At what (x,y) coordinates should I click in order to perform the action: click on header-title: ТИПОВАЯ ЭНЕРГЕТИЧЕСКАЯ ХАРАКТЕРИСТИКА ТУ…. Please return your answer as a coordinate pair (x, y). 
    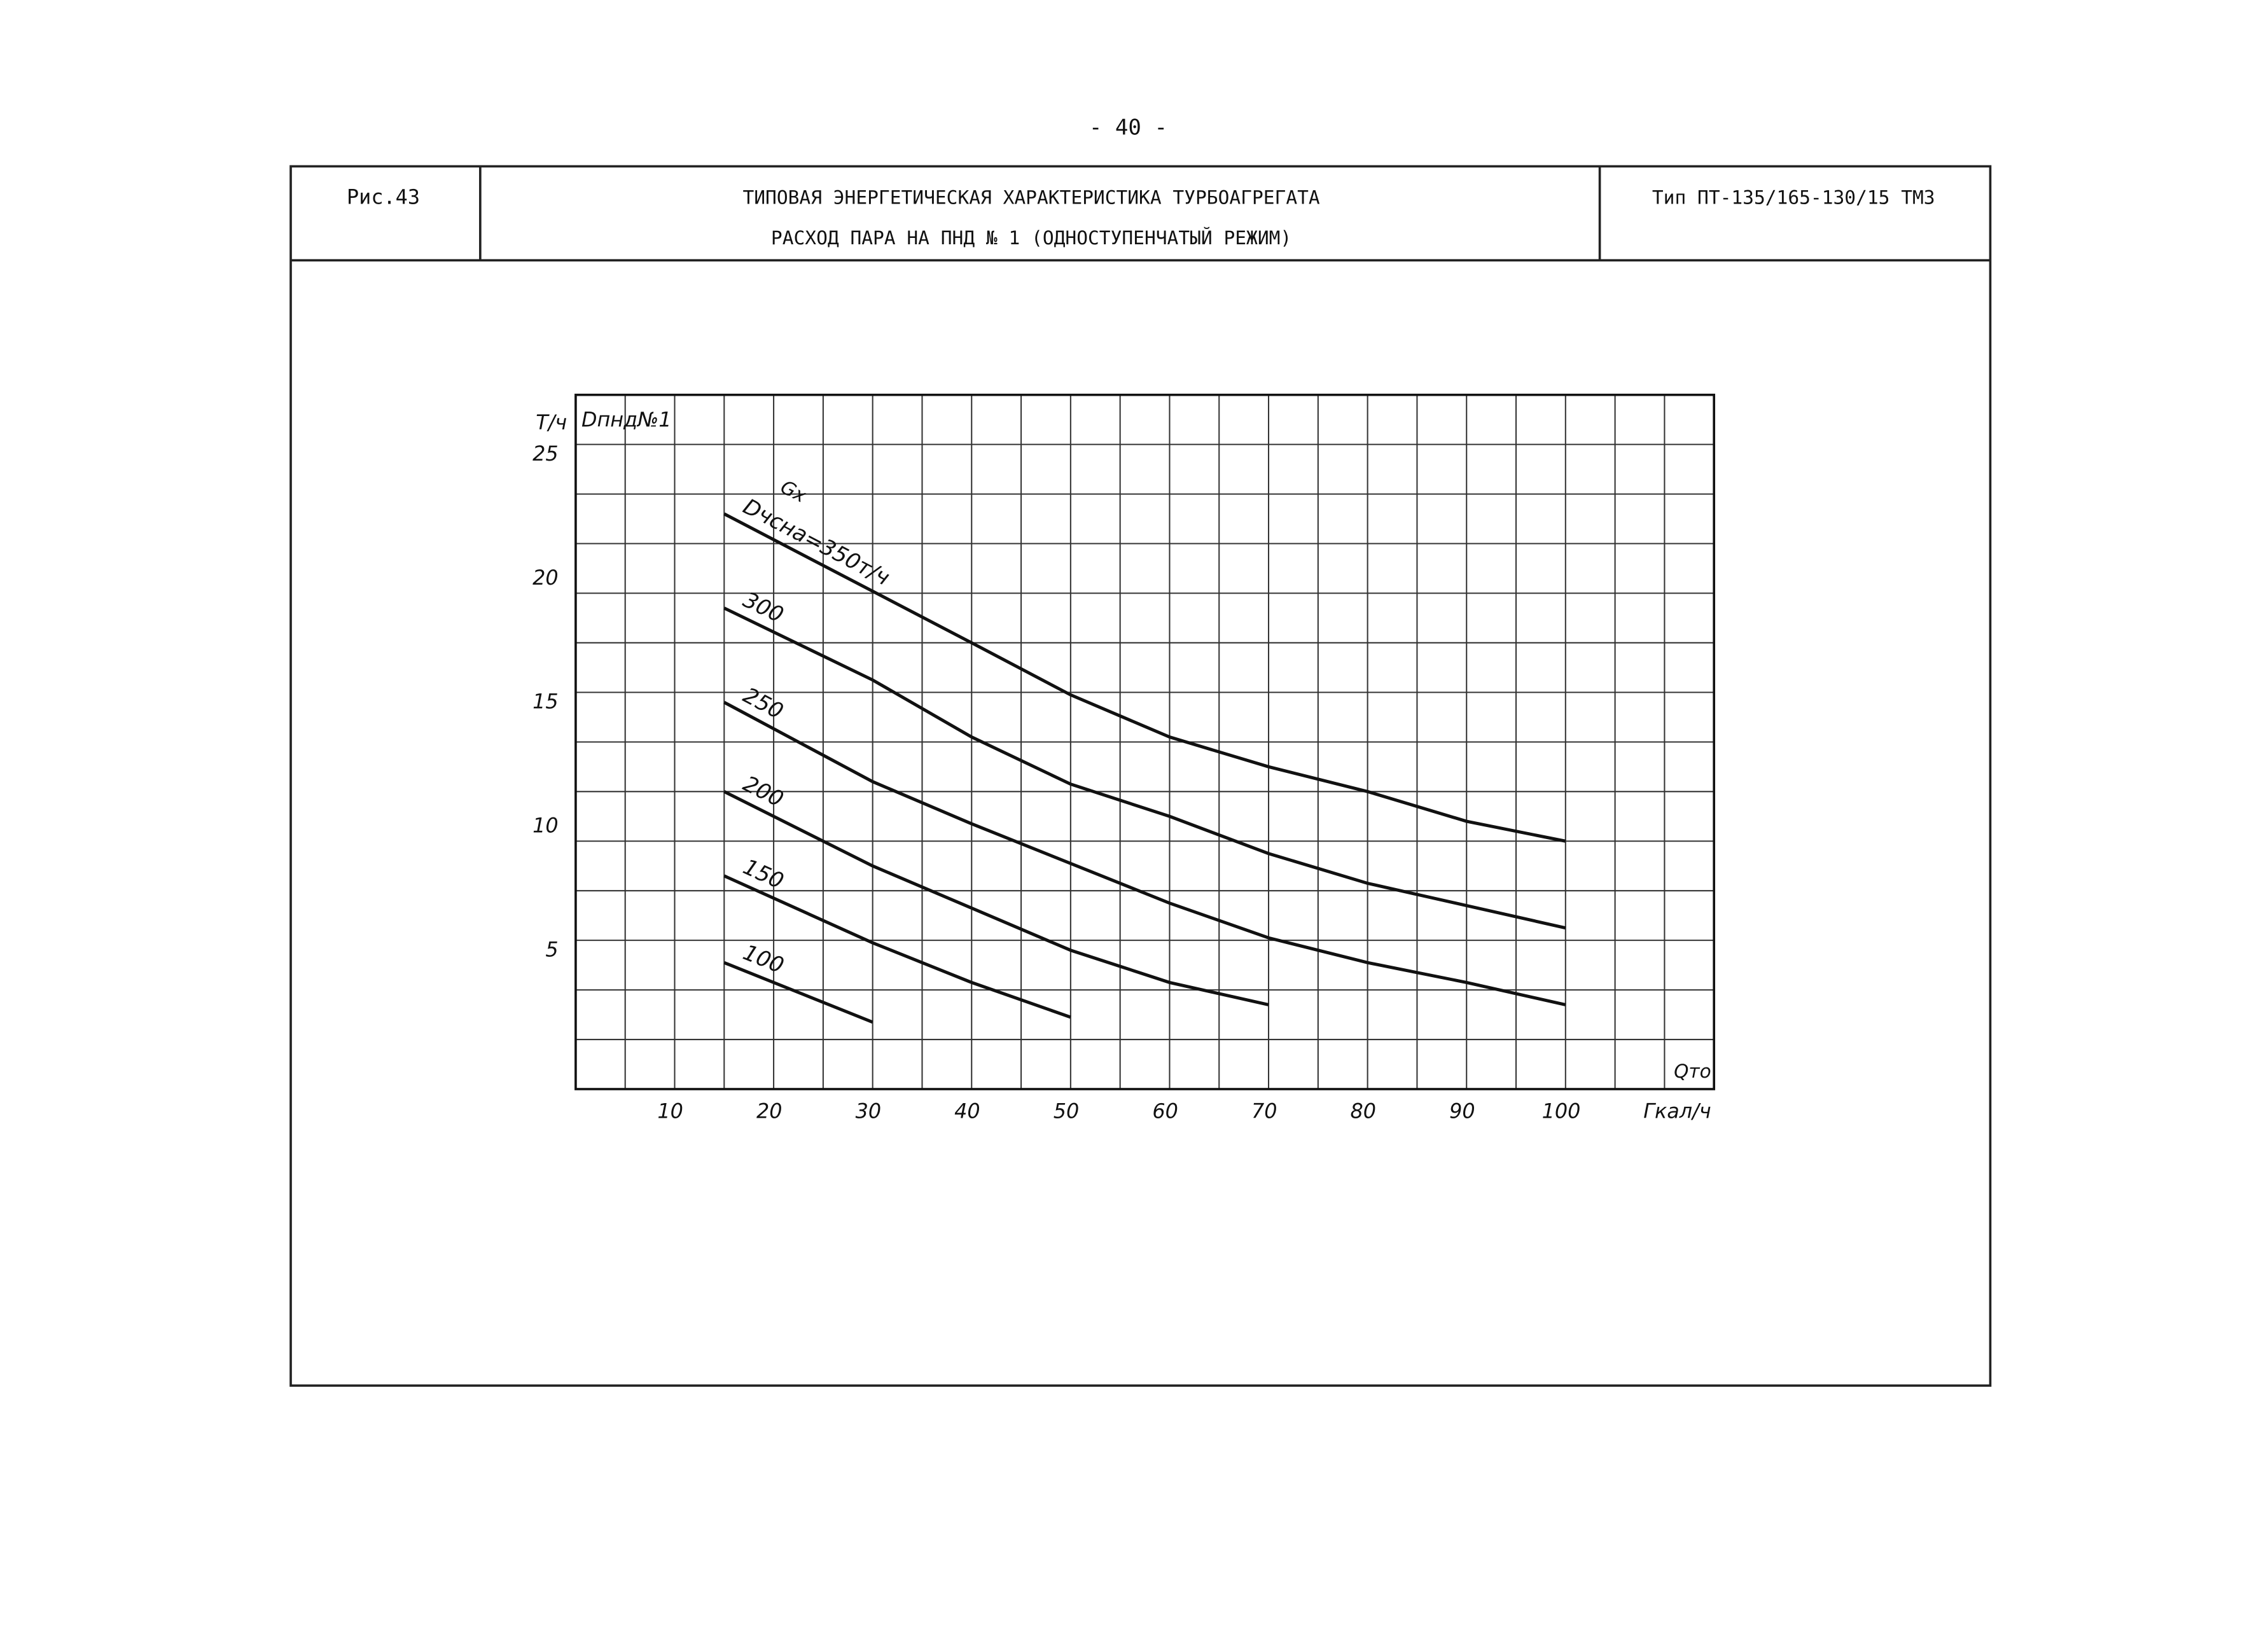
    Looking at the image, I should click on (1030, 198).